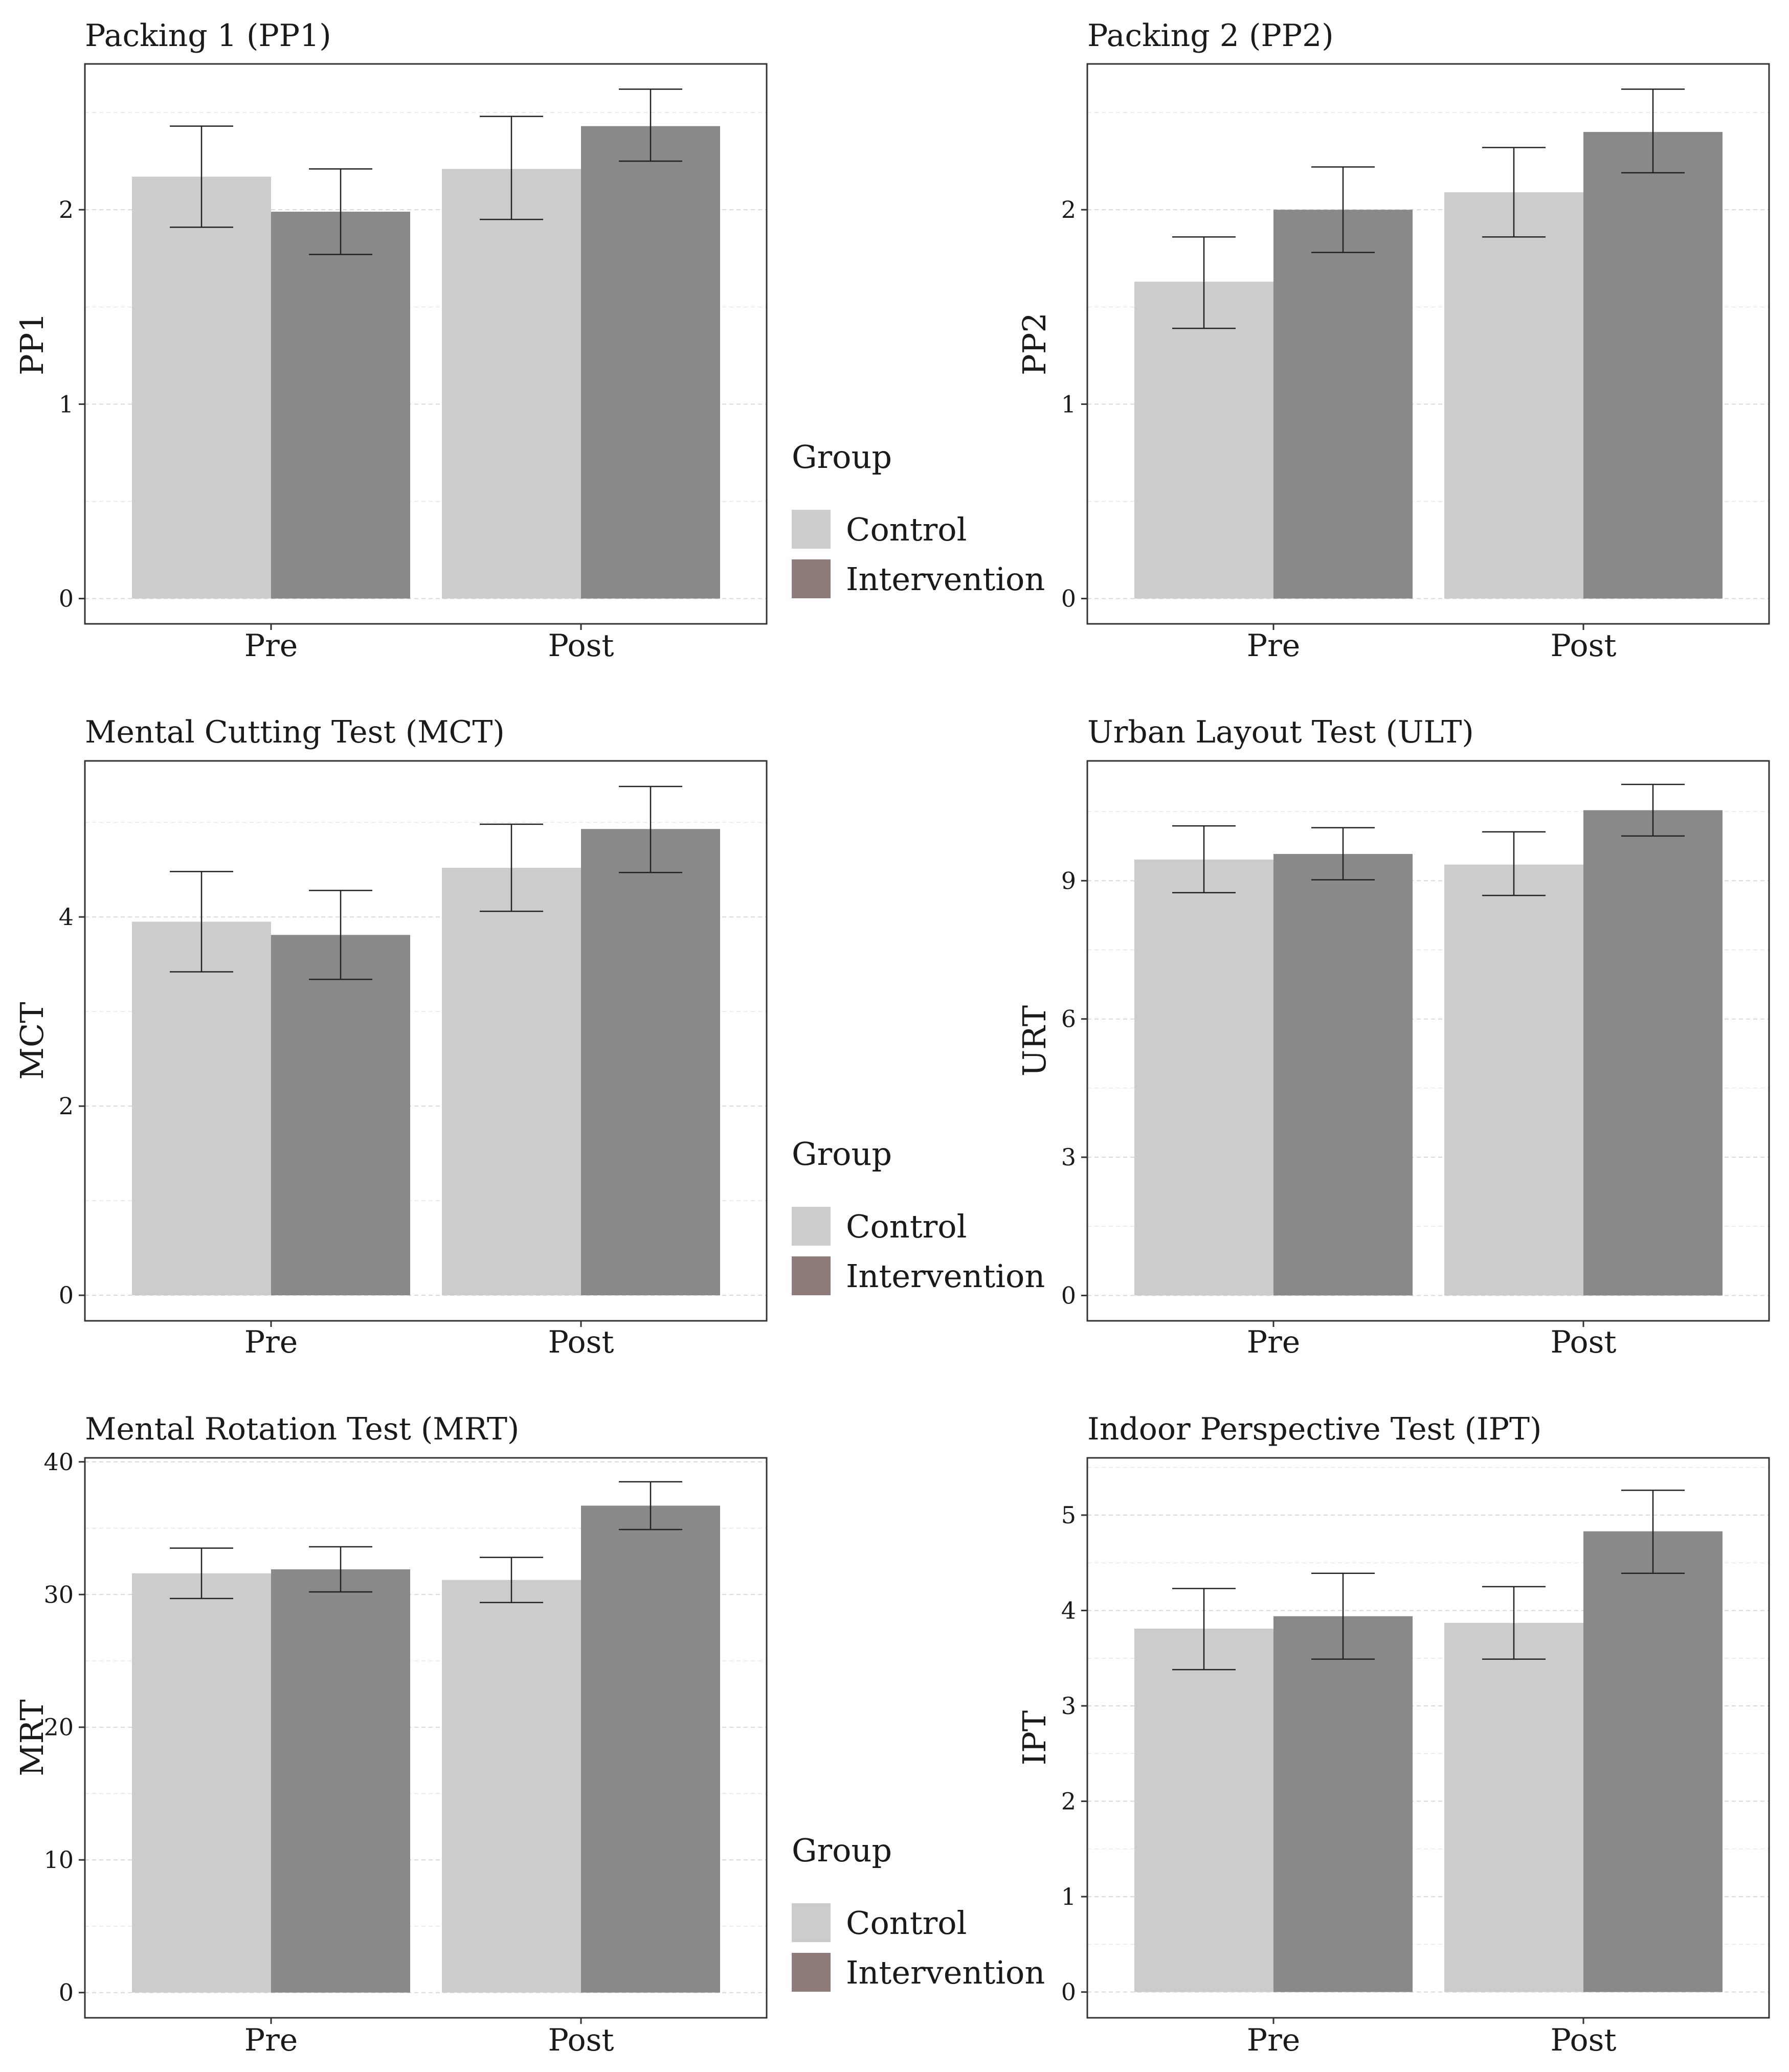  I want to click on chart-title: Mental Cutting Test (MCT), so click(295, 732).